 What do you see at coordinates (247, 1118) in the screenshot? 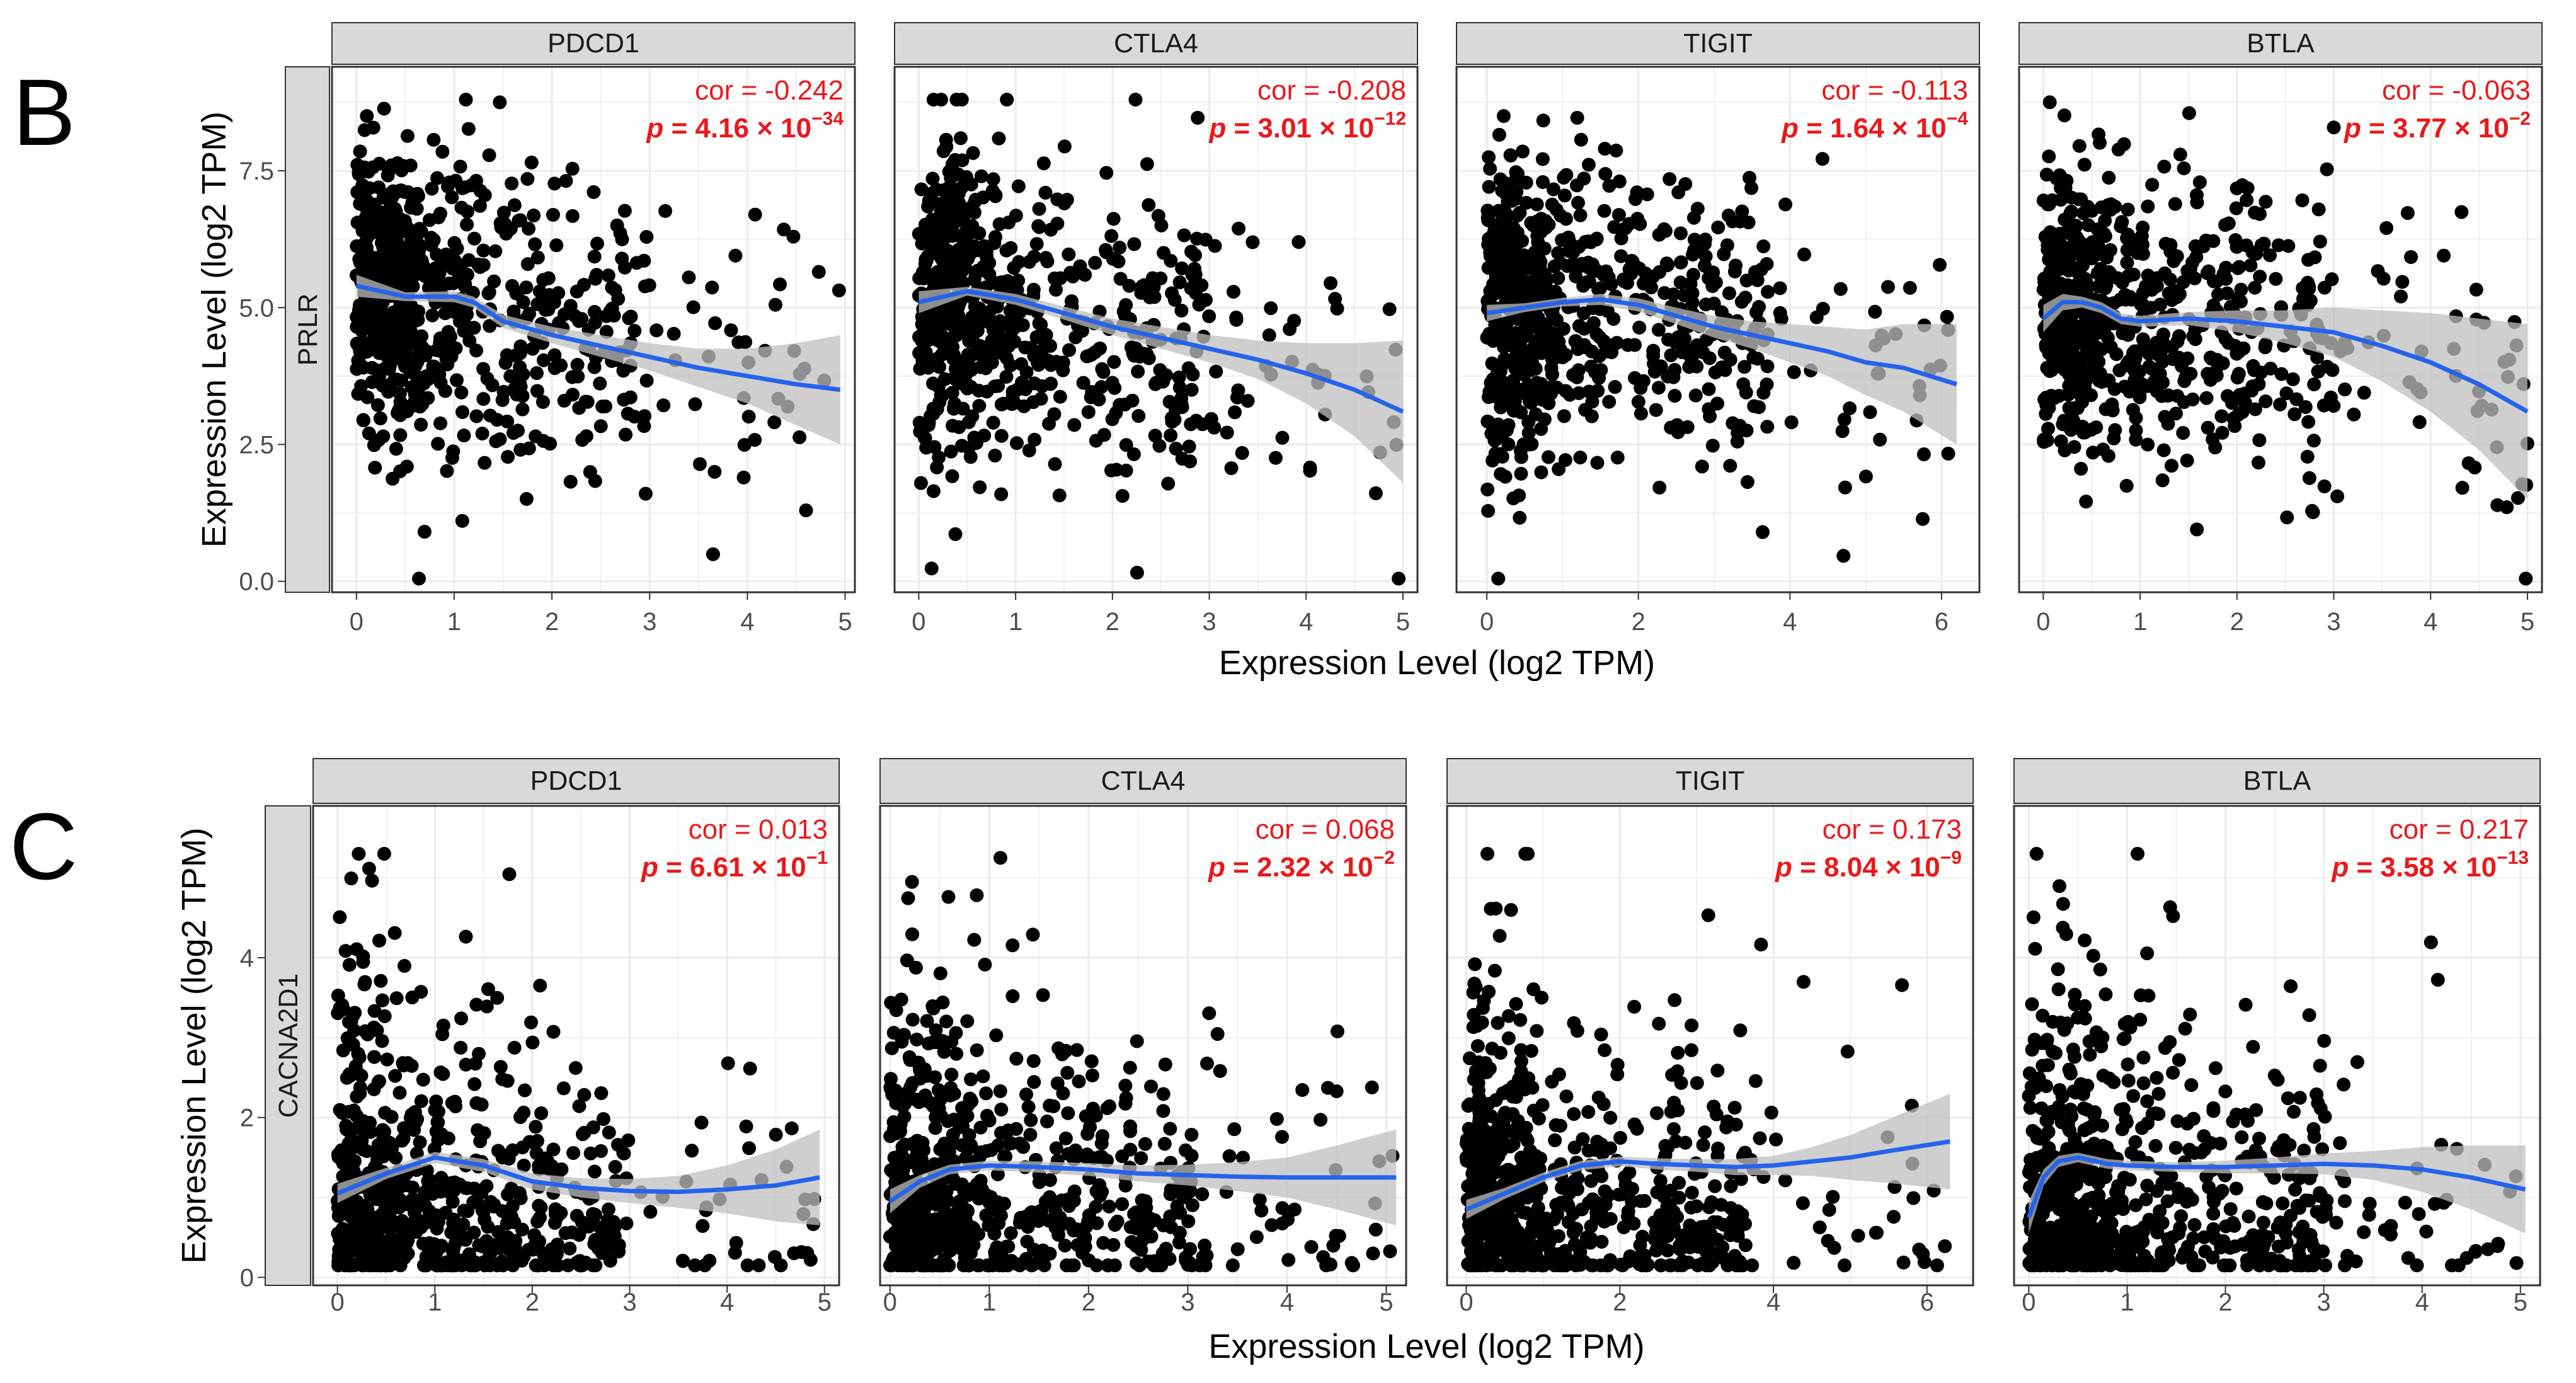
I see `y-tick-label: 2` at bounding box center [247, 1118].